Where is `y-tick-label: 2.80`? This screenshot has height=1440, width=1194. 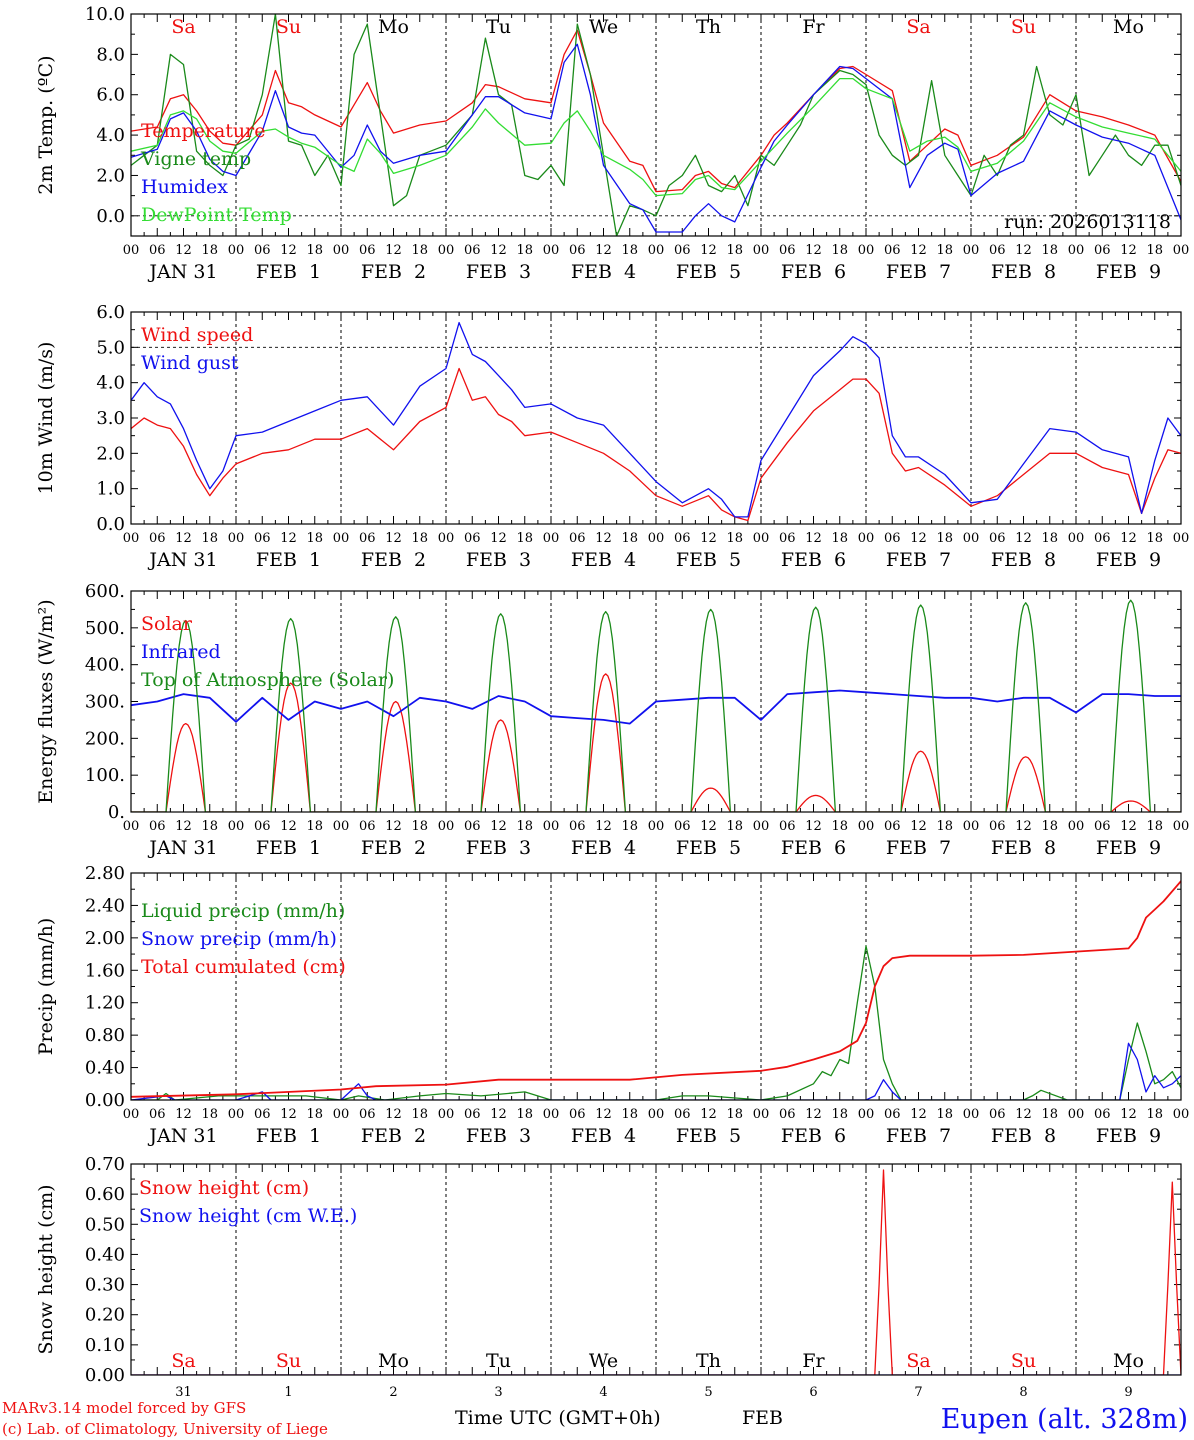 y-tick-label: 2.80 is located at coordinates (105, 873).